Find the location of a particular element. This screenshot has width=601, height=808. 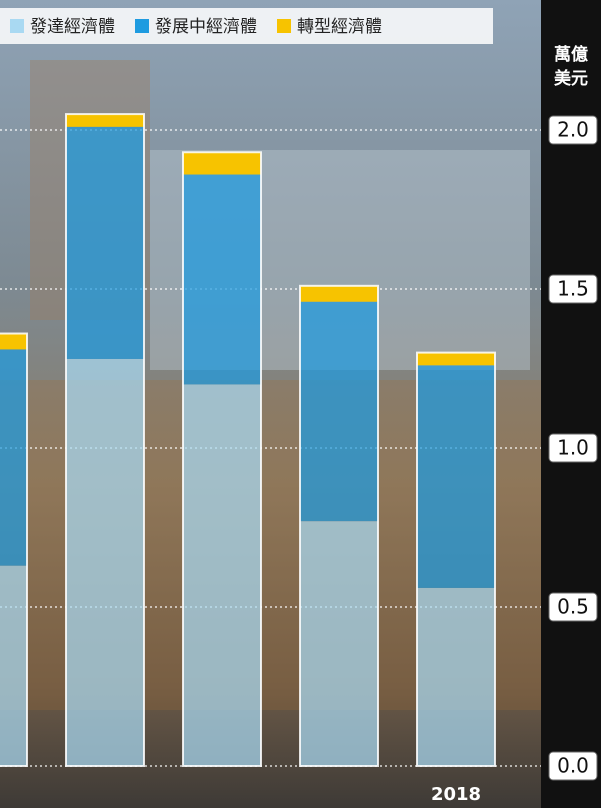

y-tick-label: 1.5 is located at coordinates (573, 289).